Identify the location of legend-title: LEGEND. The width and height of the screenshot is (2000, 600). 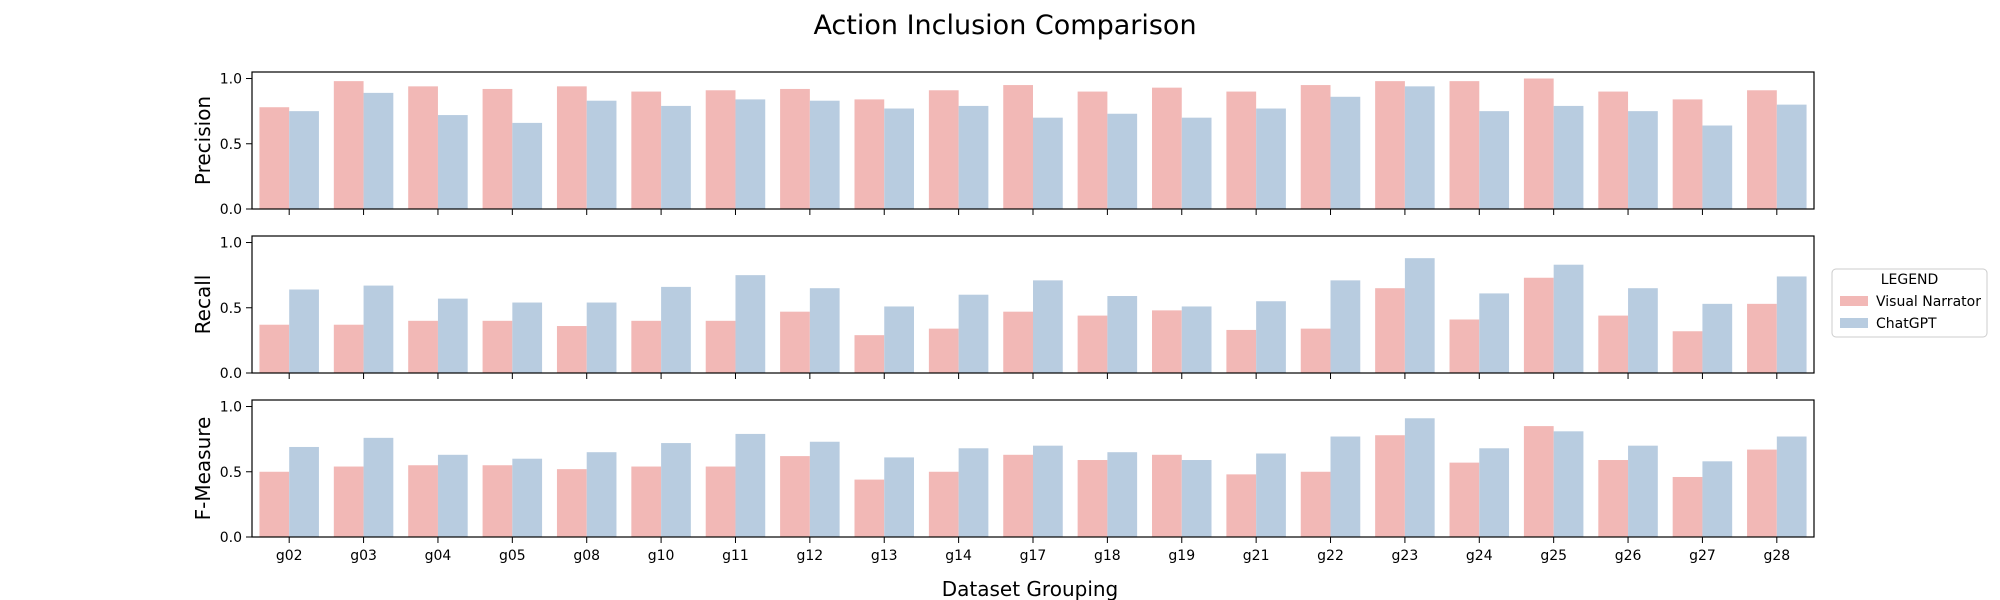
(1910, 280).